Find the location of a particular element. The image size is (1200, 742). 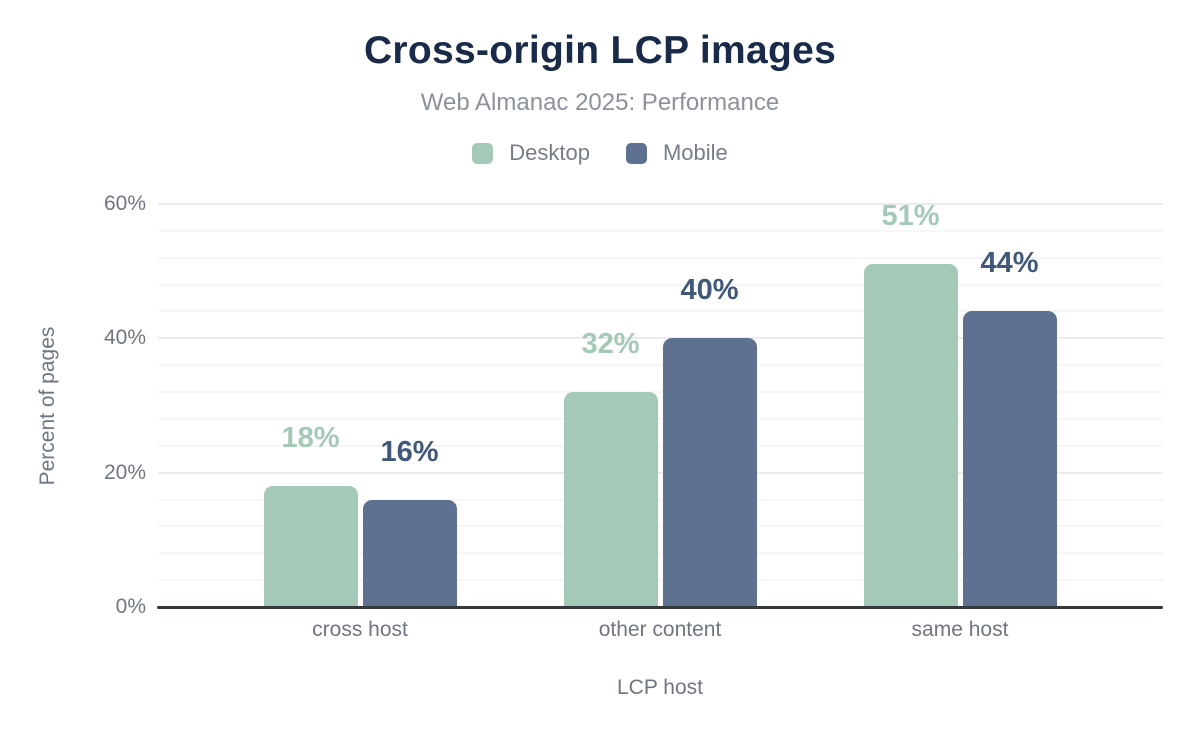

value-label-mobile-cross-host: 16% is located at coordinates (409, 451).